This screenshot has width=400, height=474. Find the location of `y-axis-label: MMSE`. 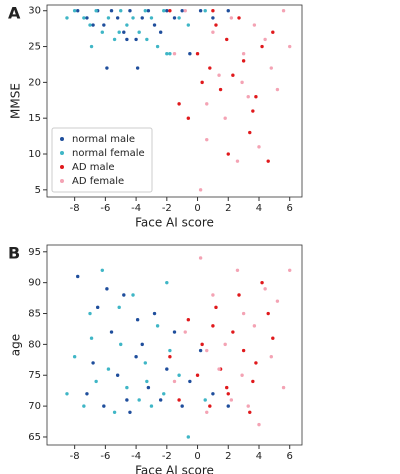

y-axis-label: MMSE is located at coordinates (16, 101).